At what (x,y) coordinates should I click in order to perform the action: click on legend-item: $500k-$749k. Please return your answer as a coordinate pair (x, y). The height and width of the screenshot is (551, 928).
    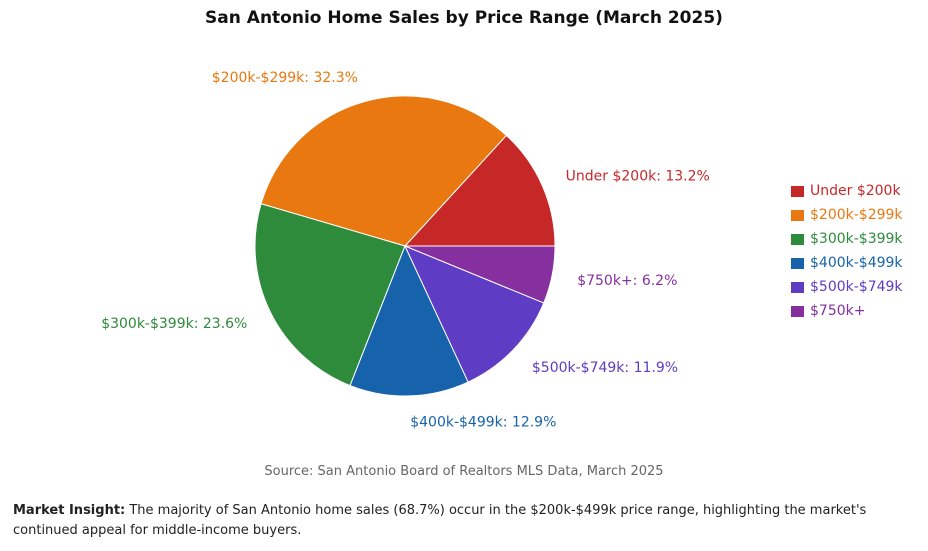
    Looking at the image, I should click on (847, 287).